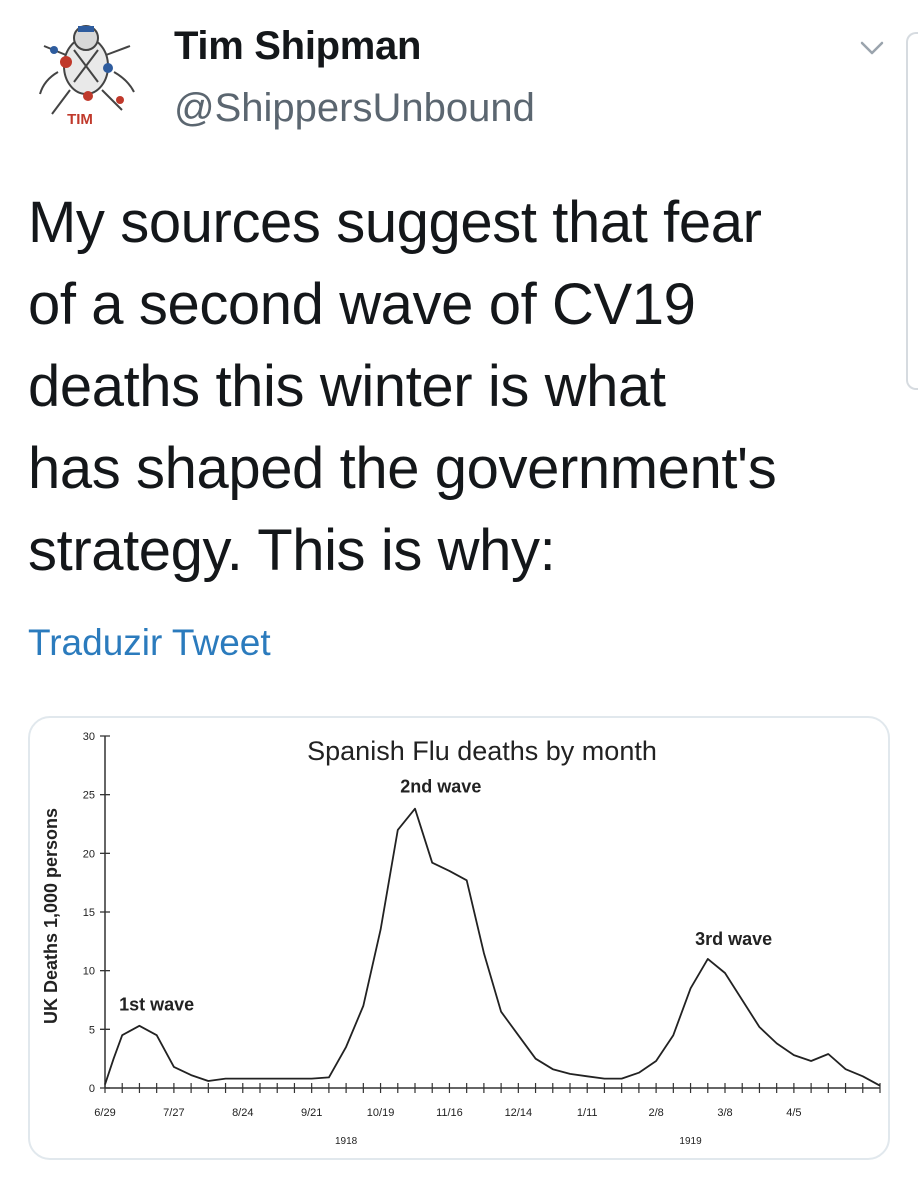  What do you see at coordinates (51, 916) in the screenshot?
I see `y-axis-label: UK Deaths 1,000 persons` at bounding box center [51, 916].